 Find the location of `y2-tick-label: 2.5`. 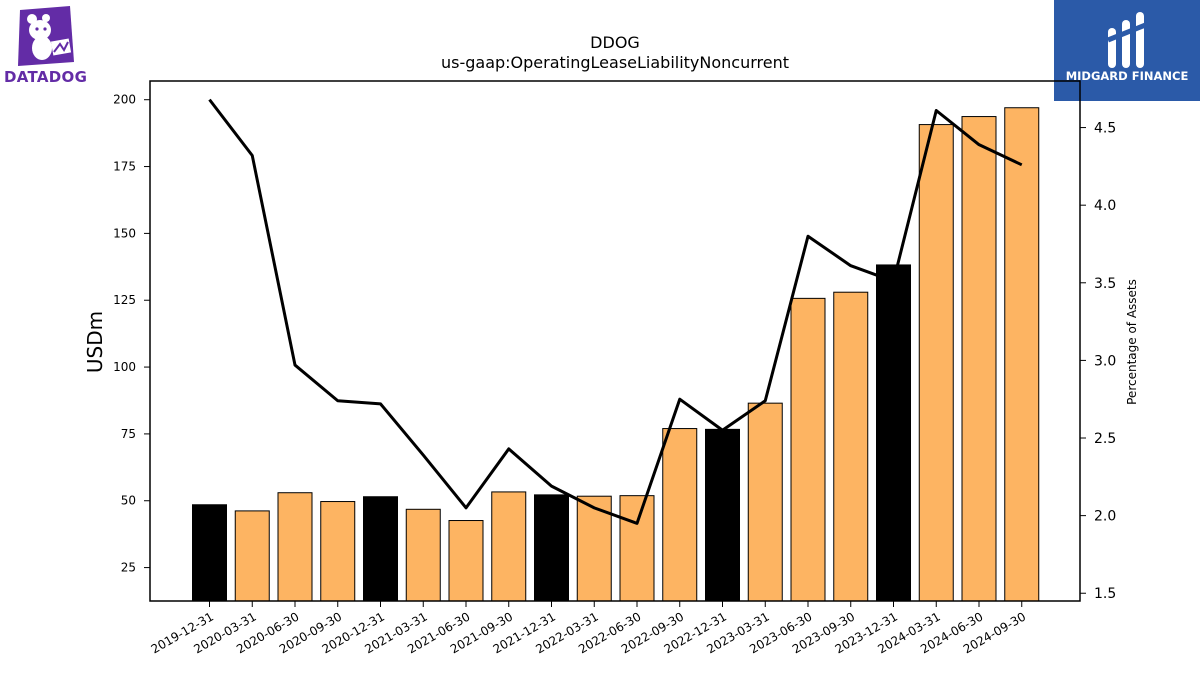

y2-tick-label: 2.5 is located at coordinates (1105, 439).